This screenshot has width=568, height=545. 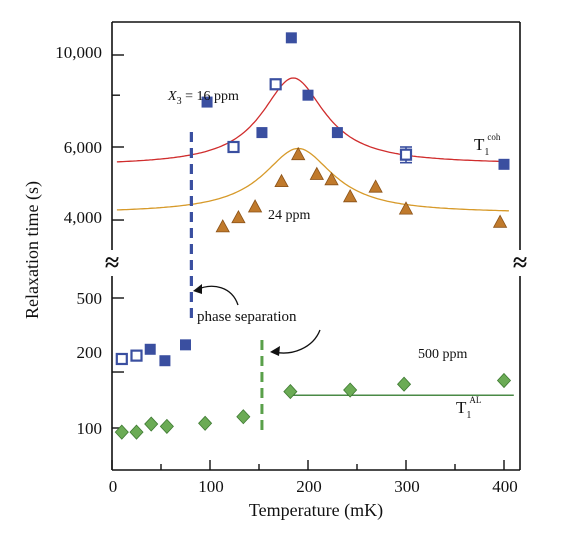 What do you see at coordinates (112, 262) in the screenshot?
I see `axis-break-left: ≈` at bounding box center [112, 262].